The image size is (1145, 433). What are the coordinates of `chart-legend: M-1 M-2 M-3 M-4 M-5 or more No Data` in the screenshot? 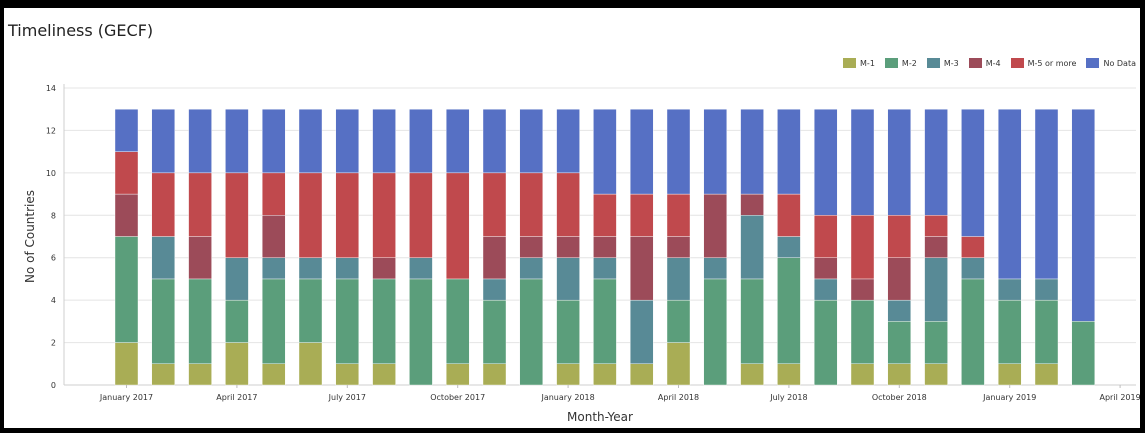 It's located at (989, 63).